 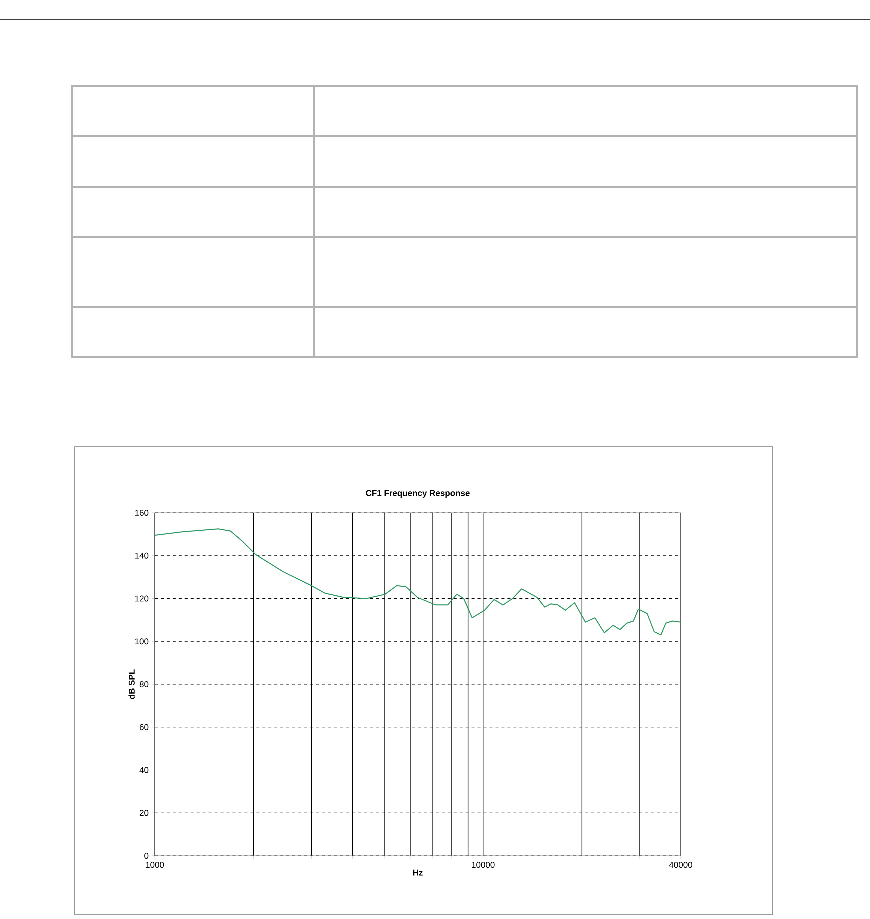 What do you see at coordinates (483, 865) in the screenshot?
I see `x-tick-label: 10000` at bounding box center [483, 865].